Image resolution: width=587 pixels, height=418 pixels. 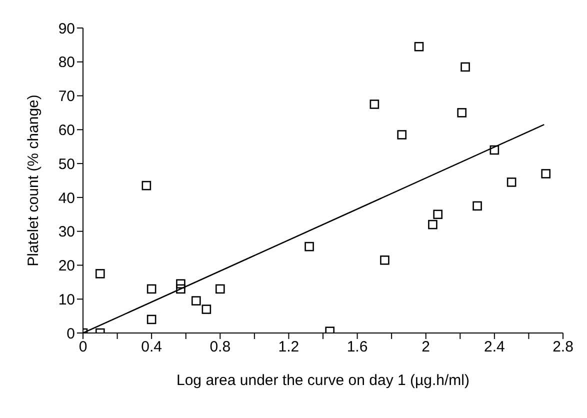 I want to click on y-tick-label: 70, so click(x=66, y=97).